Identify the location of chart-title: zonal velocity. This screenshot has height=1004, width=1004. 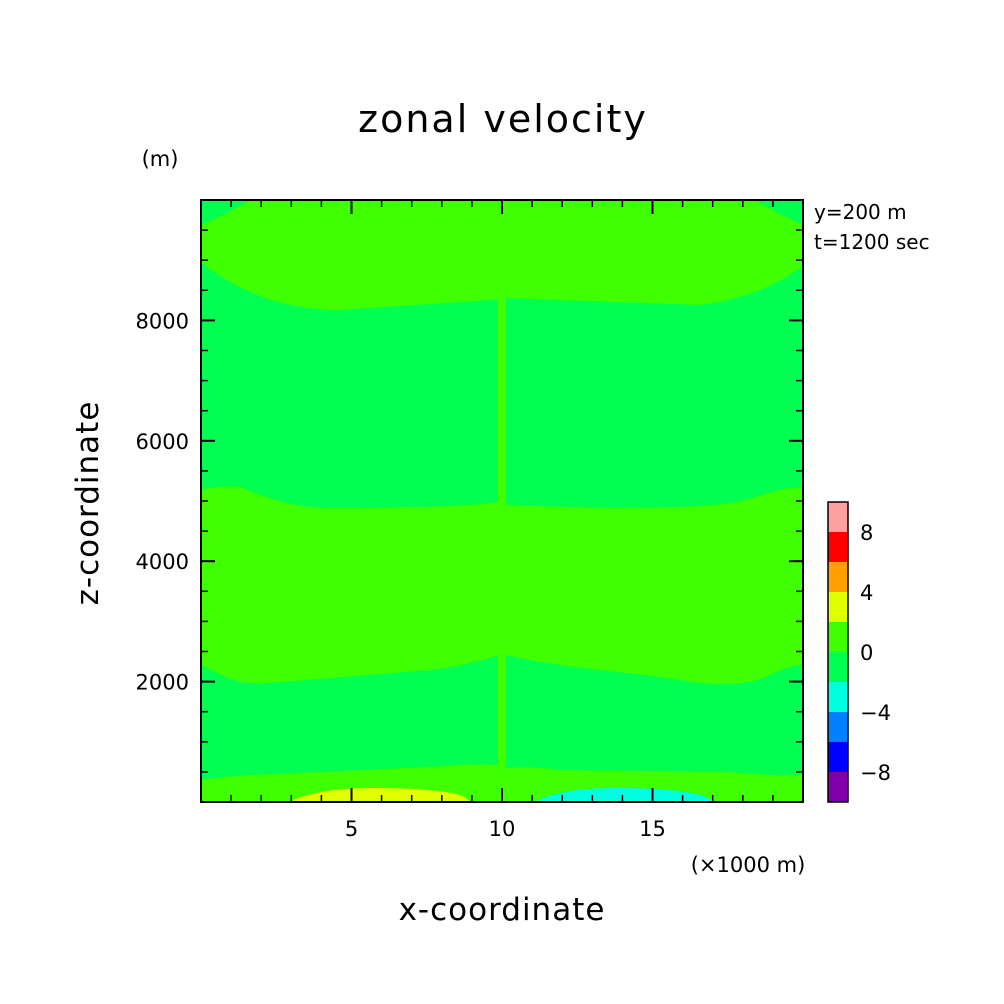
(503, 119).